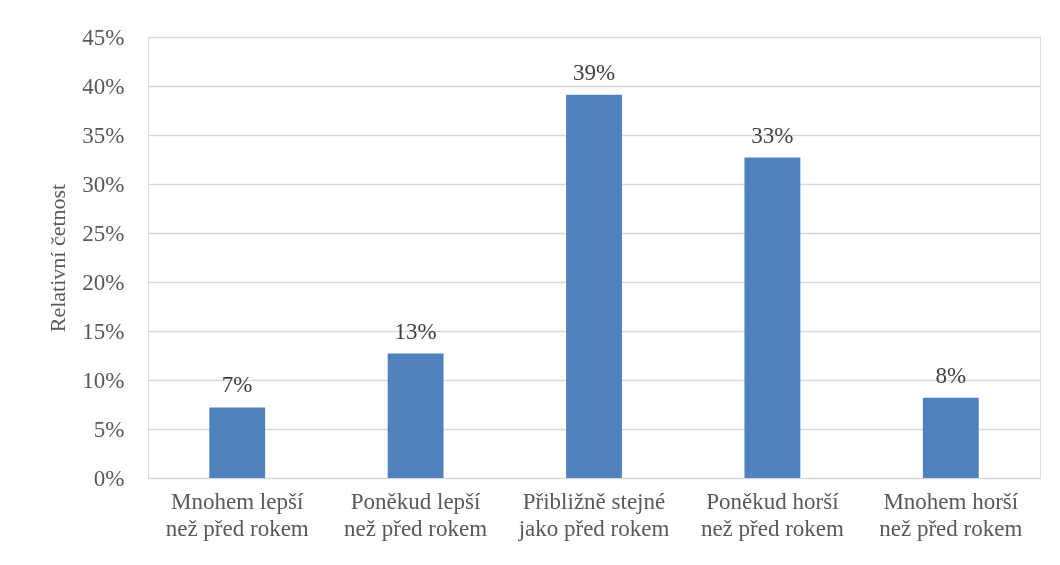 The width and height of the screenshot is (1060, 565). Describe the element at coordinates (103, 184) in the screenshot. I see `y-tick-label: 30%` at that location.